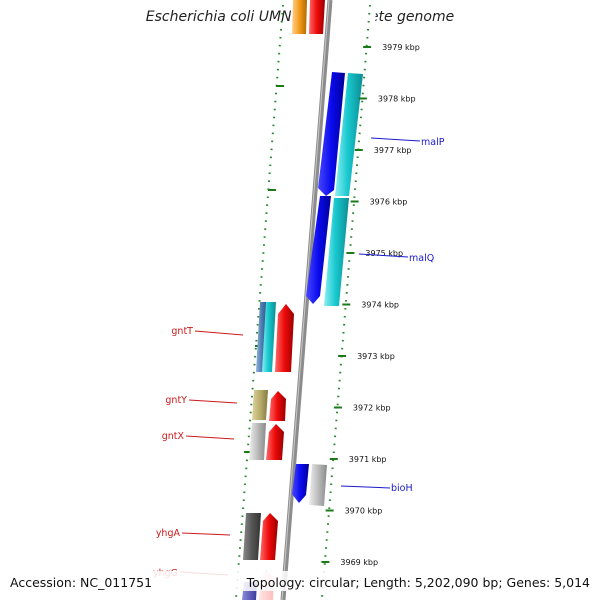 The image size is (600, 600). What do you see at coordinates (198, 436) in the screenshot?
I see `gene-label-gntX: gntX` at bounding box center [198, 436].